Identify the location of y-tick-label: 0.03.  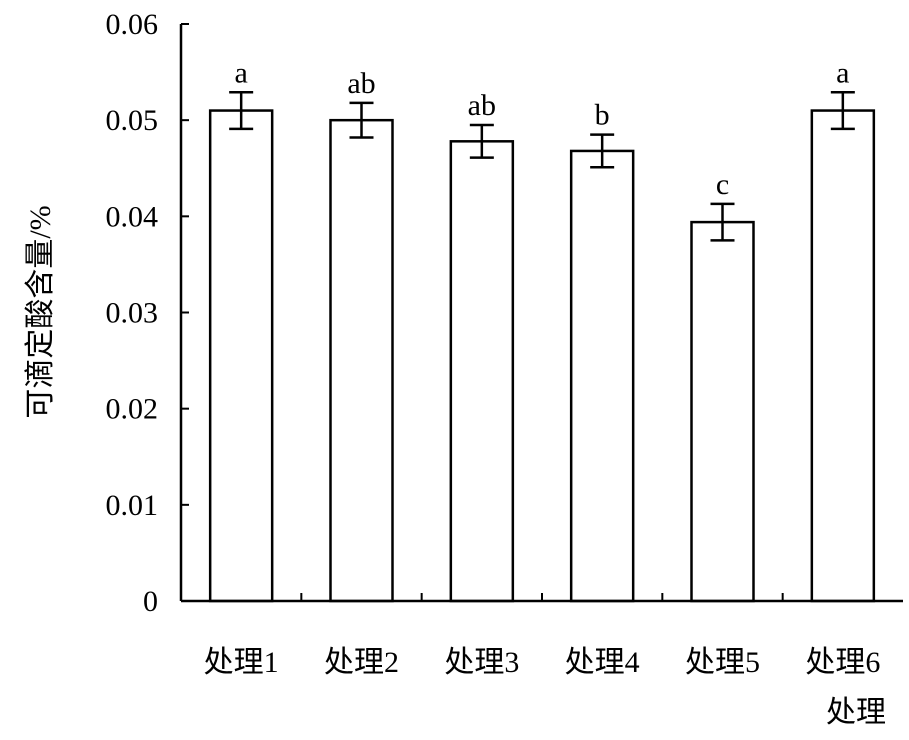
(132, 313).